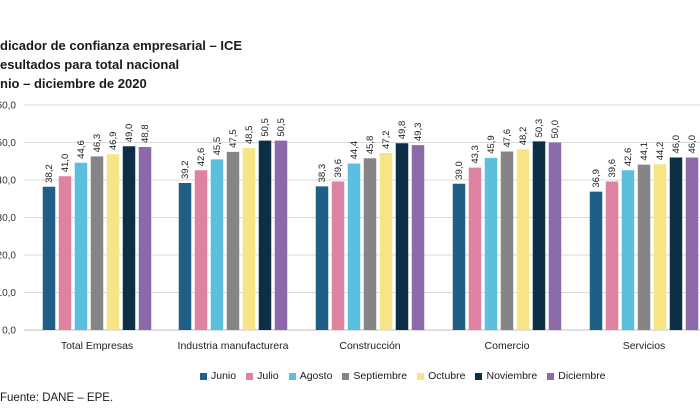 The width and height of the screenshot is (700, 420). I want to click on legend-label: Junio, so click(224, 376).